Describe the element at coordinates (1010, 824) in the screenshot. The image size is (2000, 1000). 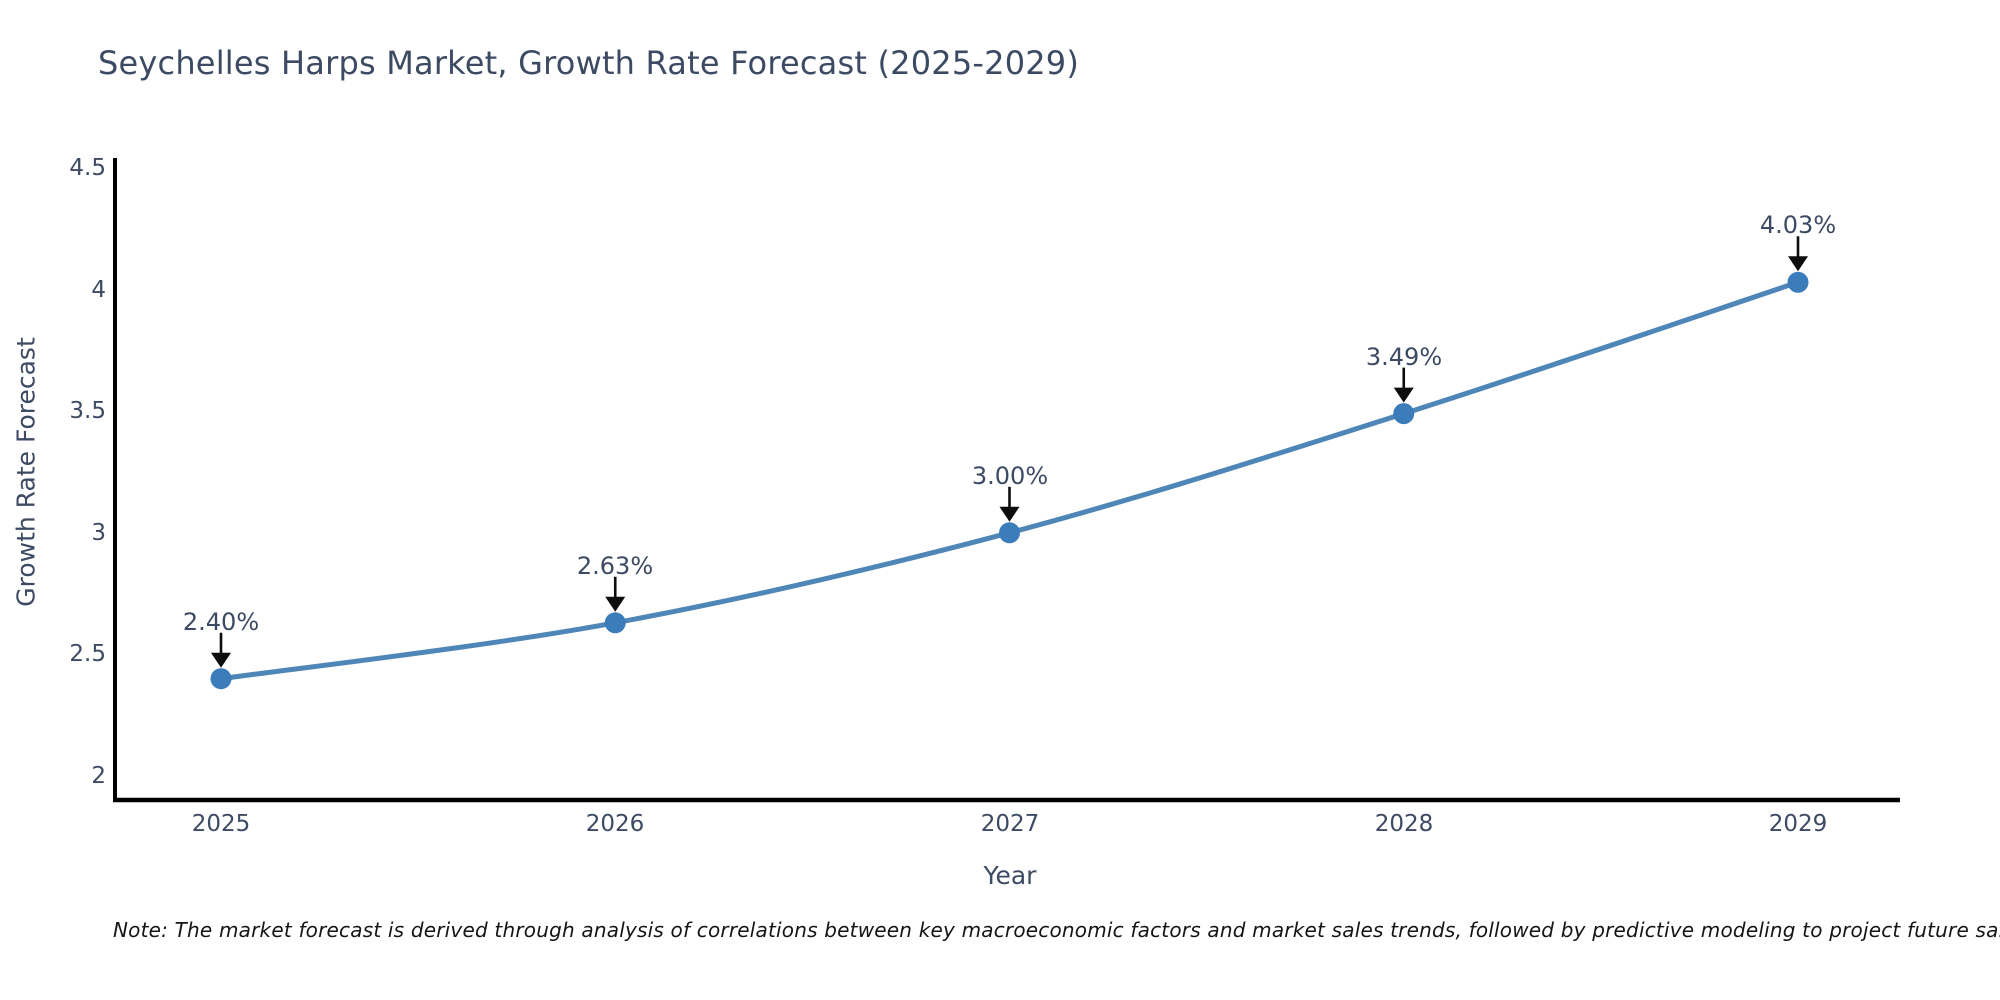
I see `x-tick-label: 2027` at that location.